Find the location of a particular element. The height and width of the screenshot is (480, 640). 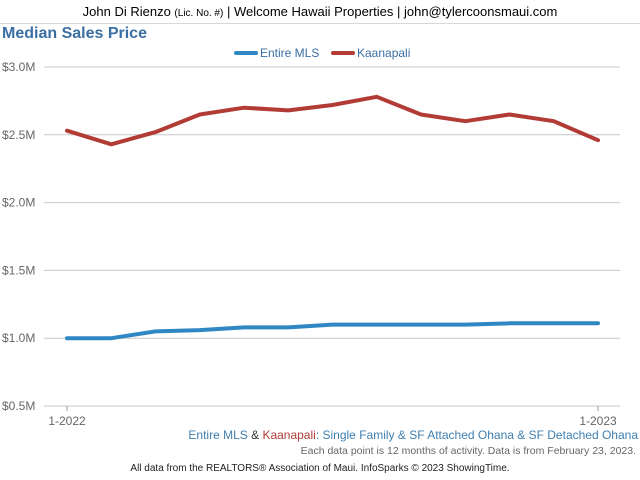

license-number: (Lic. No. #) is located at coordinates (199, 13).